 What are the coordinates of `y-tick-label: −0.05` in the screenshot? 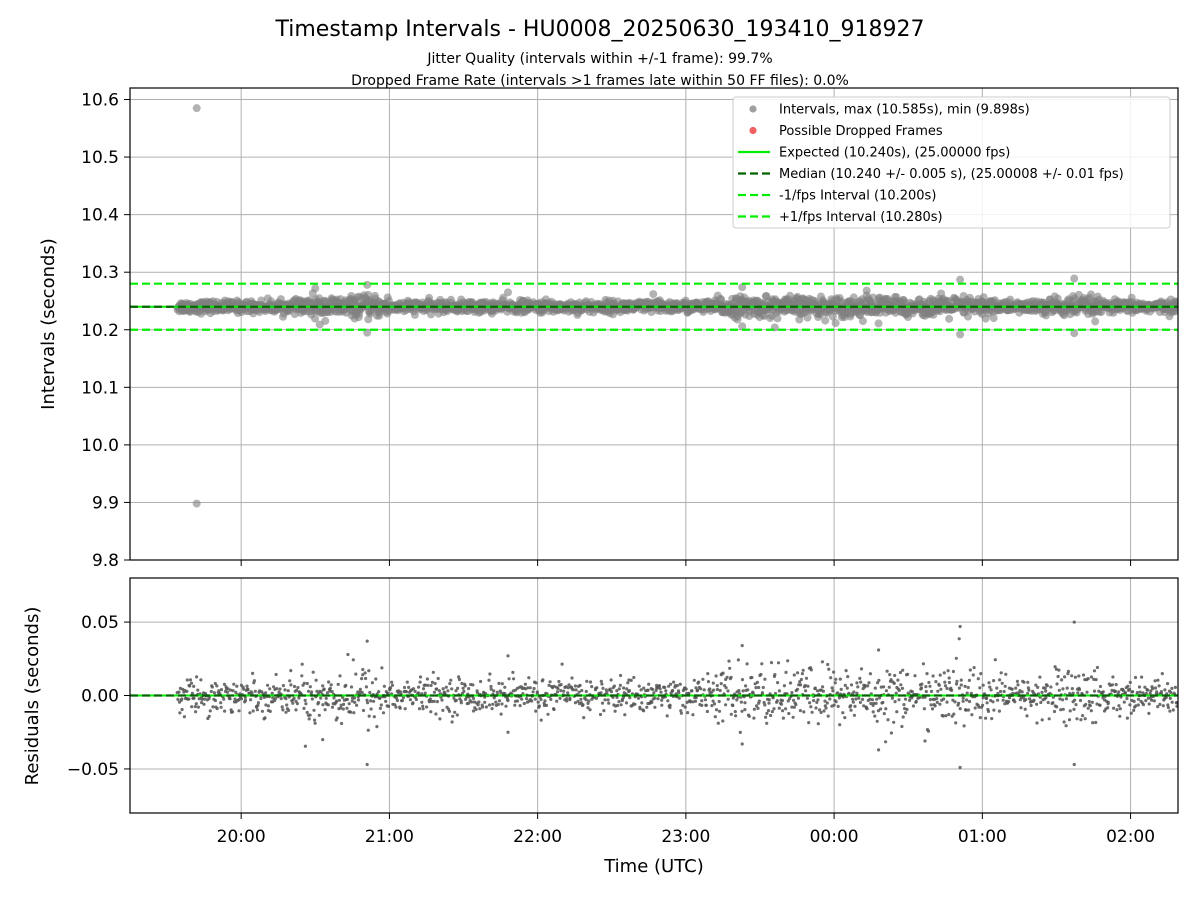 It's located at (93, 770).